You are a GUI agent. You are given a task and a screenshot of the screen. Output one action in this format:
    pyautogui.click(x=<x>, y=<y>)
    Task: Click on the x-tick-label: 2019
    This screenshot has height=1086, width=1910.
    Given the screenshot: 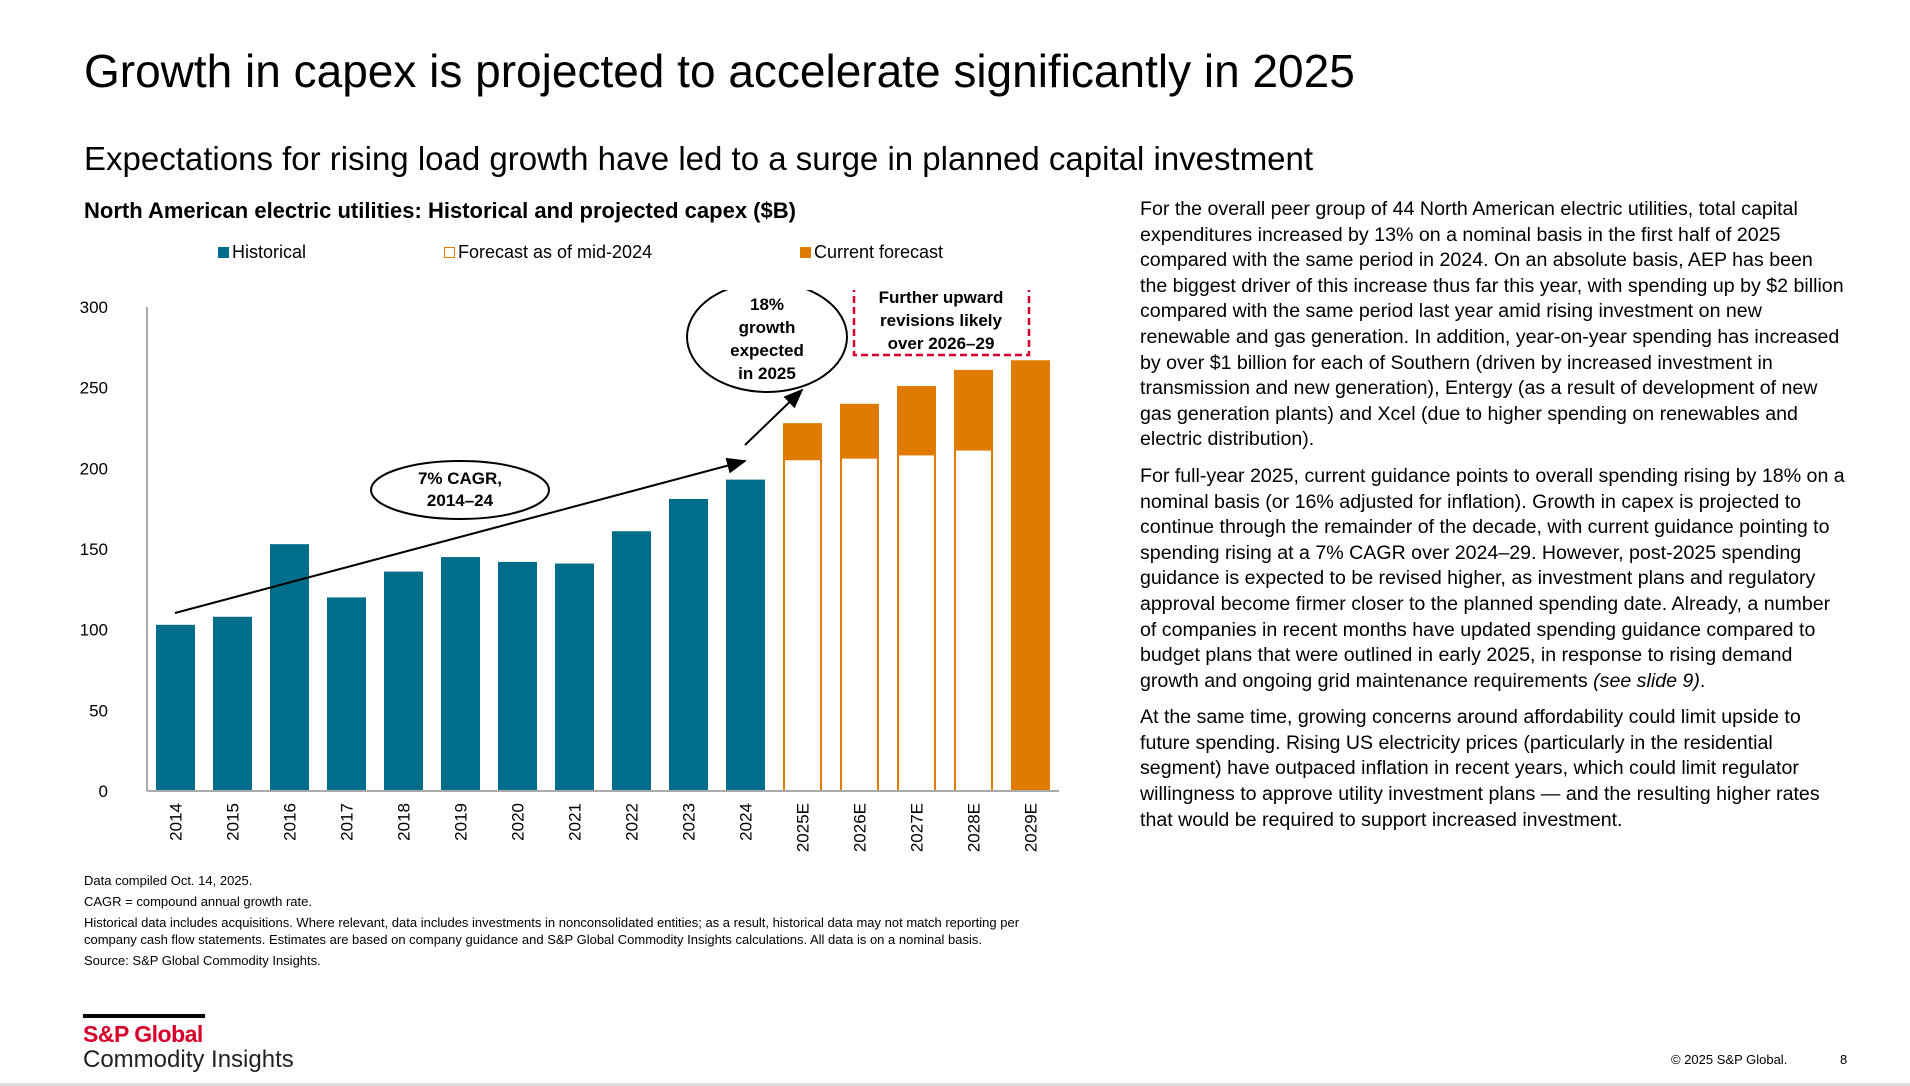 What is the action you would take?
    pyautogui.click(x=461, y=822)
    